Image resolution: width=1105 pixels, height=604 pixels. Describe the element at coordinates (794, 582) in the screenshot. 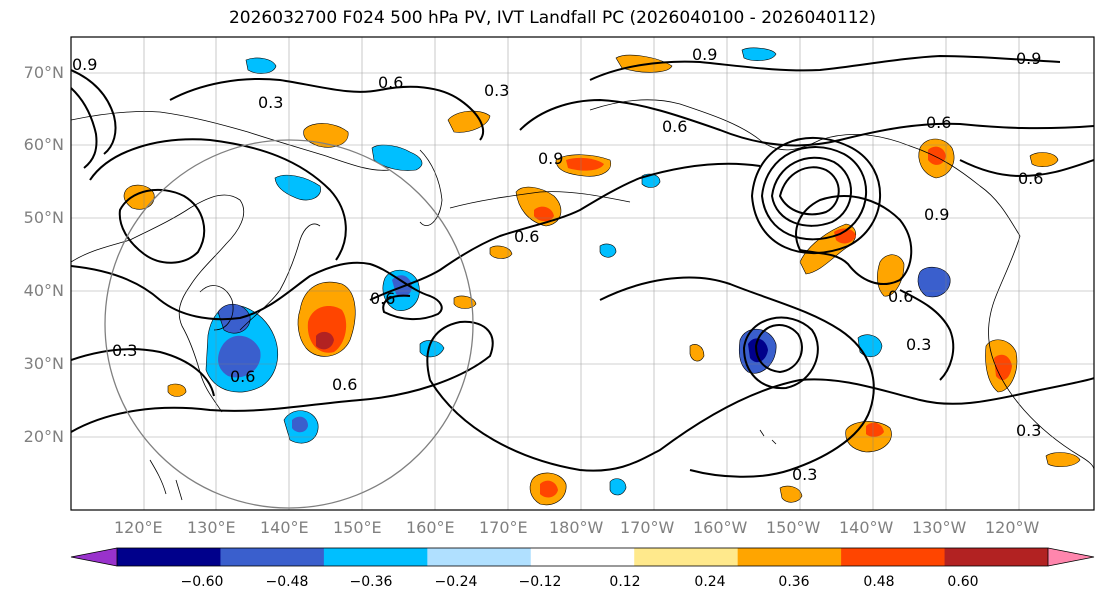

I see `colorbar-tick-8: 0.36` at that location.